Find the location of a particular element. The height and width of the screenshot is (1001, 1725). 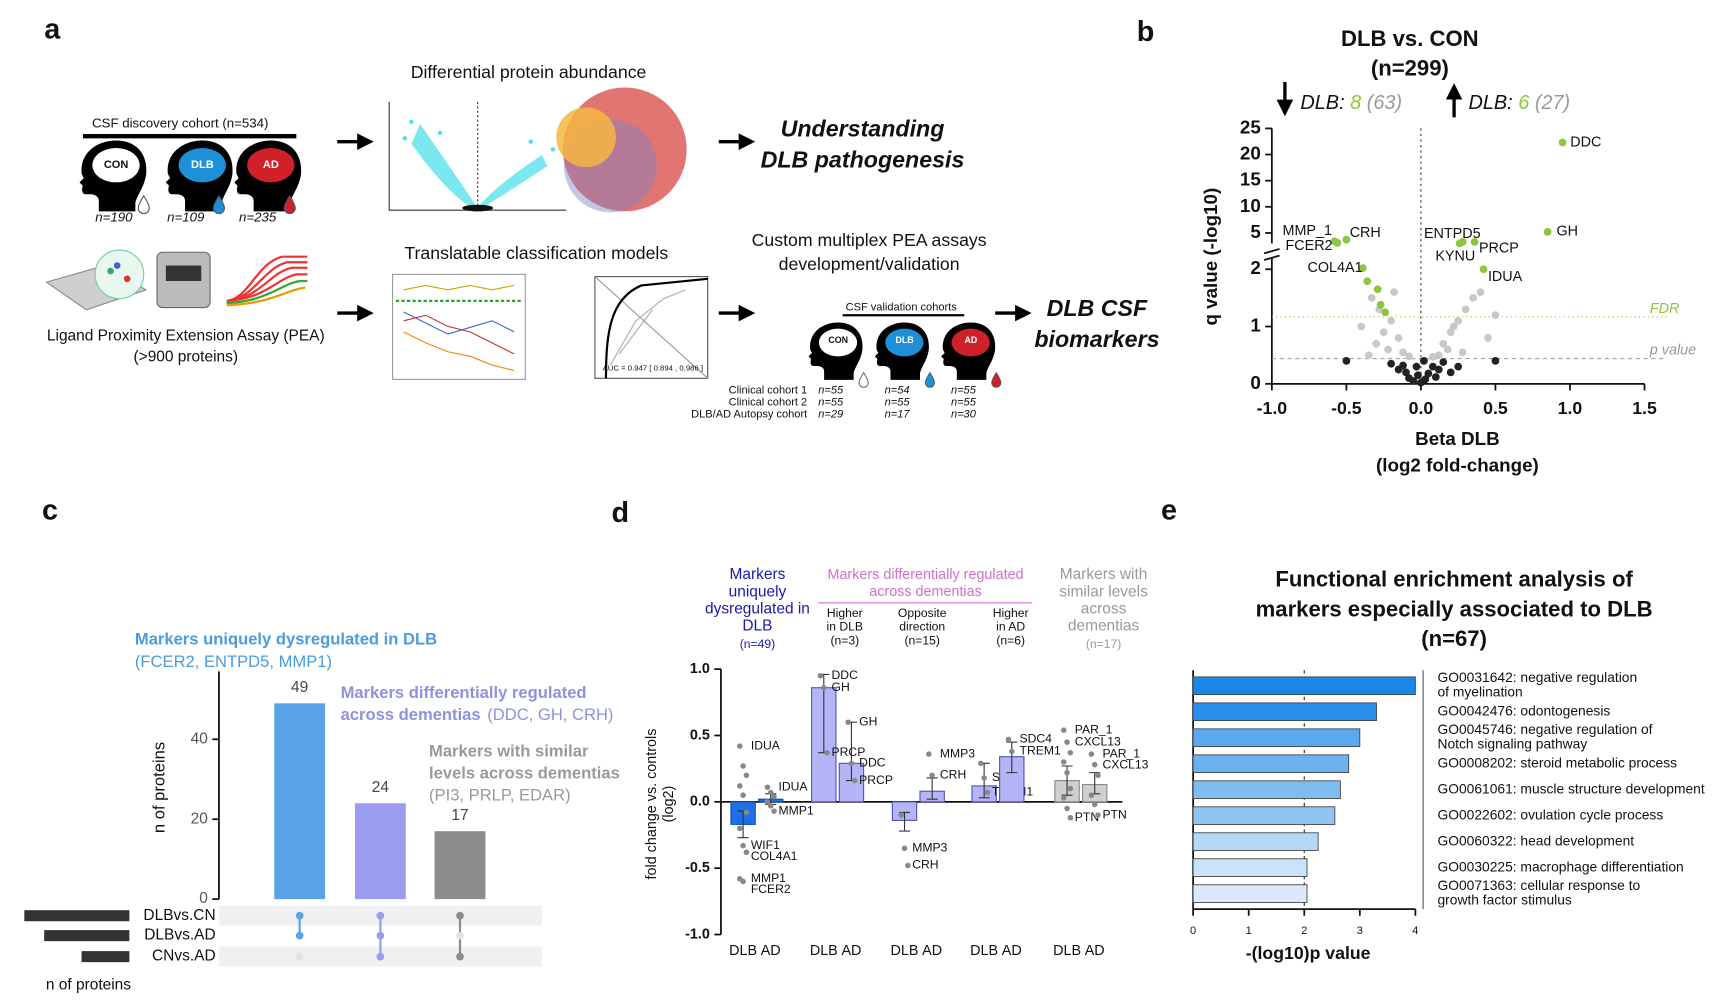

point-label: MMP3 is located at coordinates (957, 753).